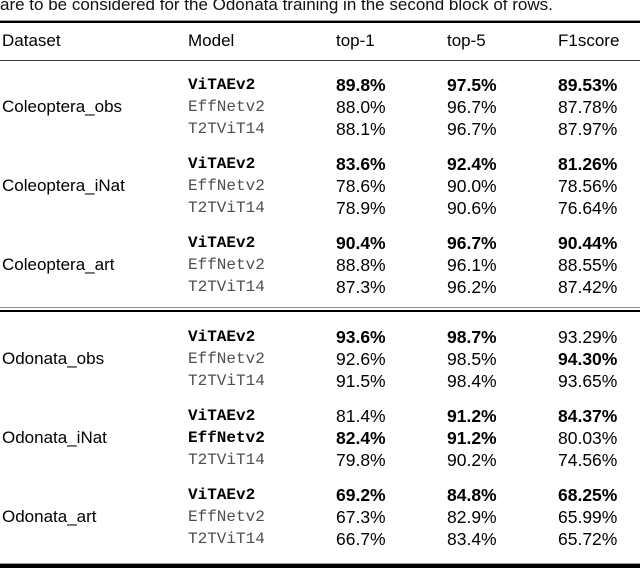 This screenshot has height=578, width=640. I want to click on table-row: T2TViT14 78.9% 90.6% 76.64%, so click(320, 208).